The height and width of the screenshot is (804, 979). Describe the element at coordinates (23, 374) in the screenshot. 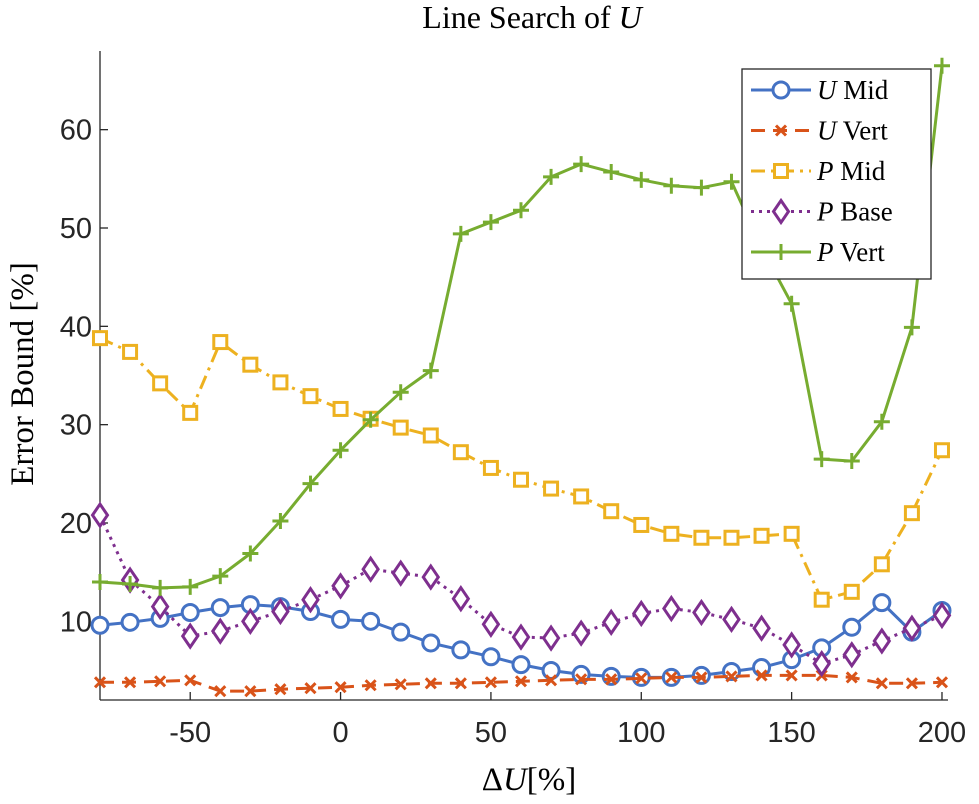

I see `y-axis-label: Error Bound [%]` at that location.